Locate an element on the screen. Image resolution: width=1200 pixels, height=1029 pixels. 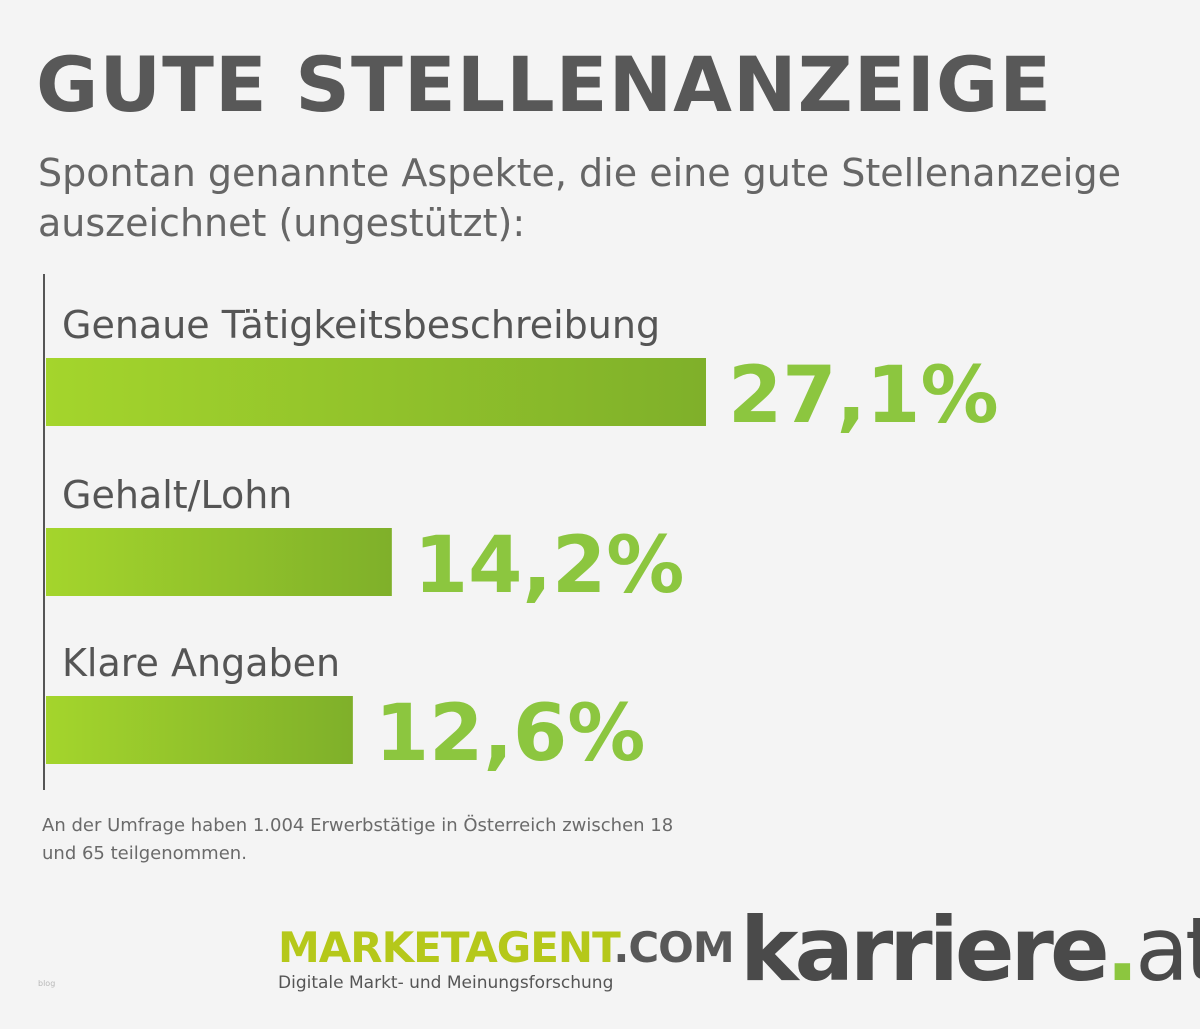
value-label: 27,1% is located at coordinates (863, 396).